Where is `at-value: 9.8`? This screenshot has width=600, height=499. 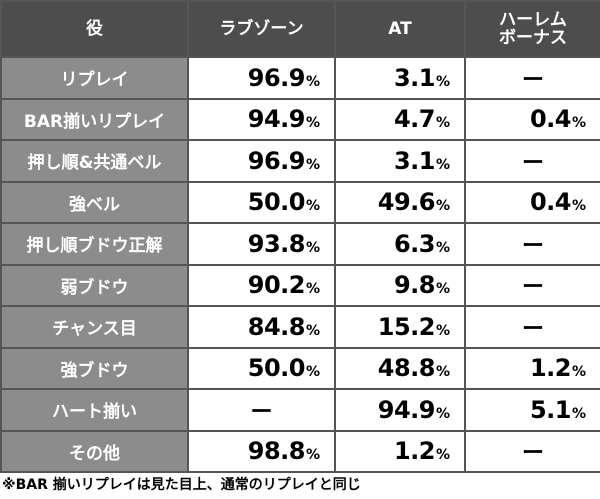 at-value: 9.8 is located at coordinates (414, 285).